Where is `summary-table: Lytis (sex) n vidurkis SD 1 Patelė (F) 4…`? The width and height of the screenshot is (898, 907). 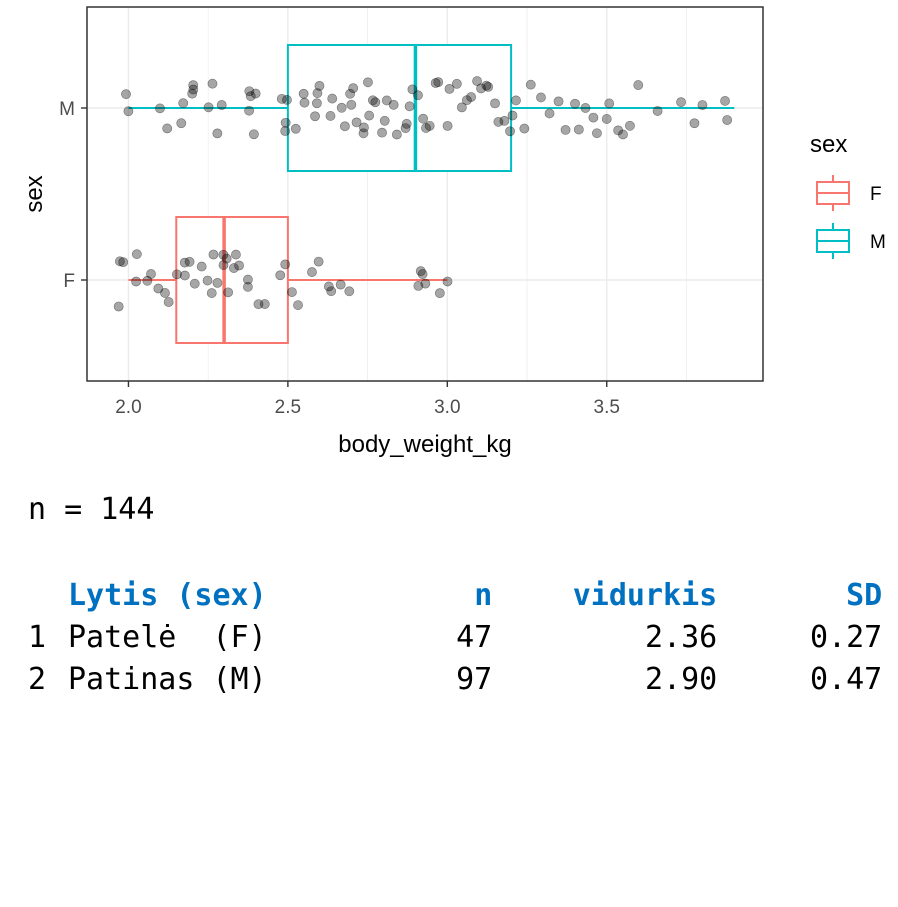 summary-table: Lytis (sex) n vidurkis SD 1 Patelė (F) 4… is located at coordinates (455, 641).